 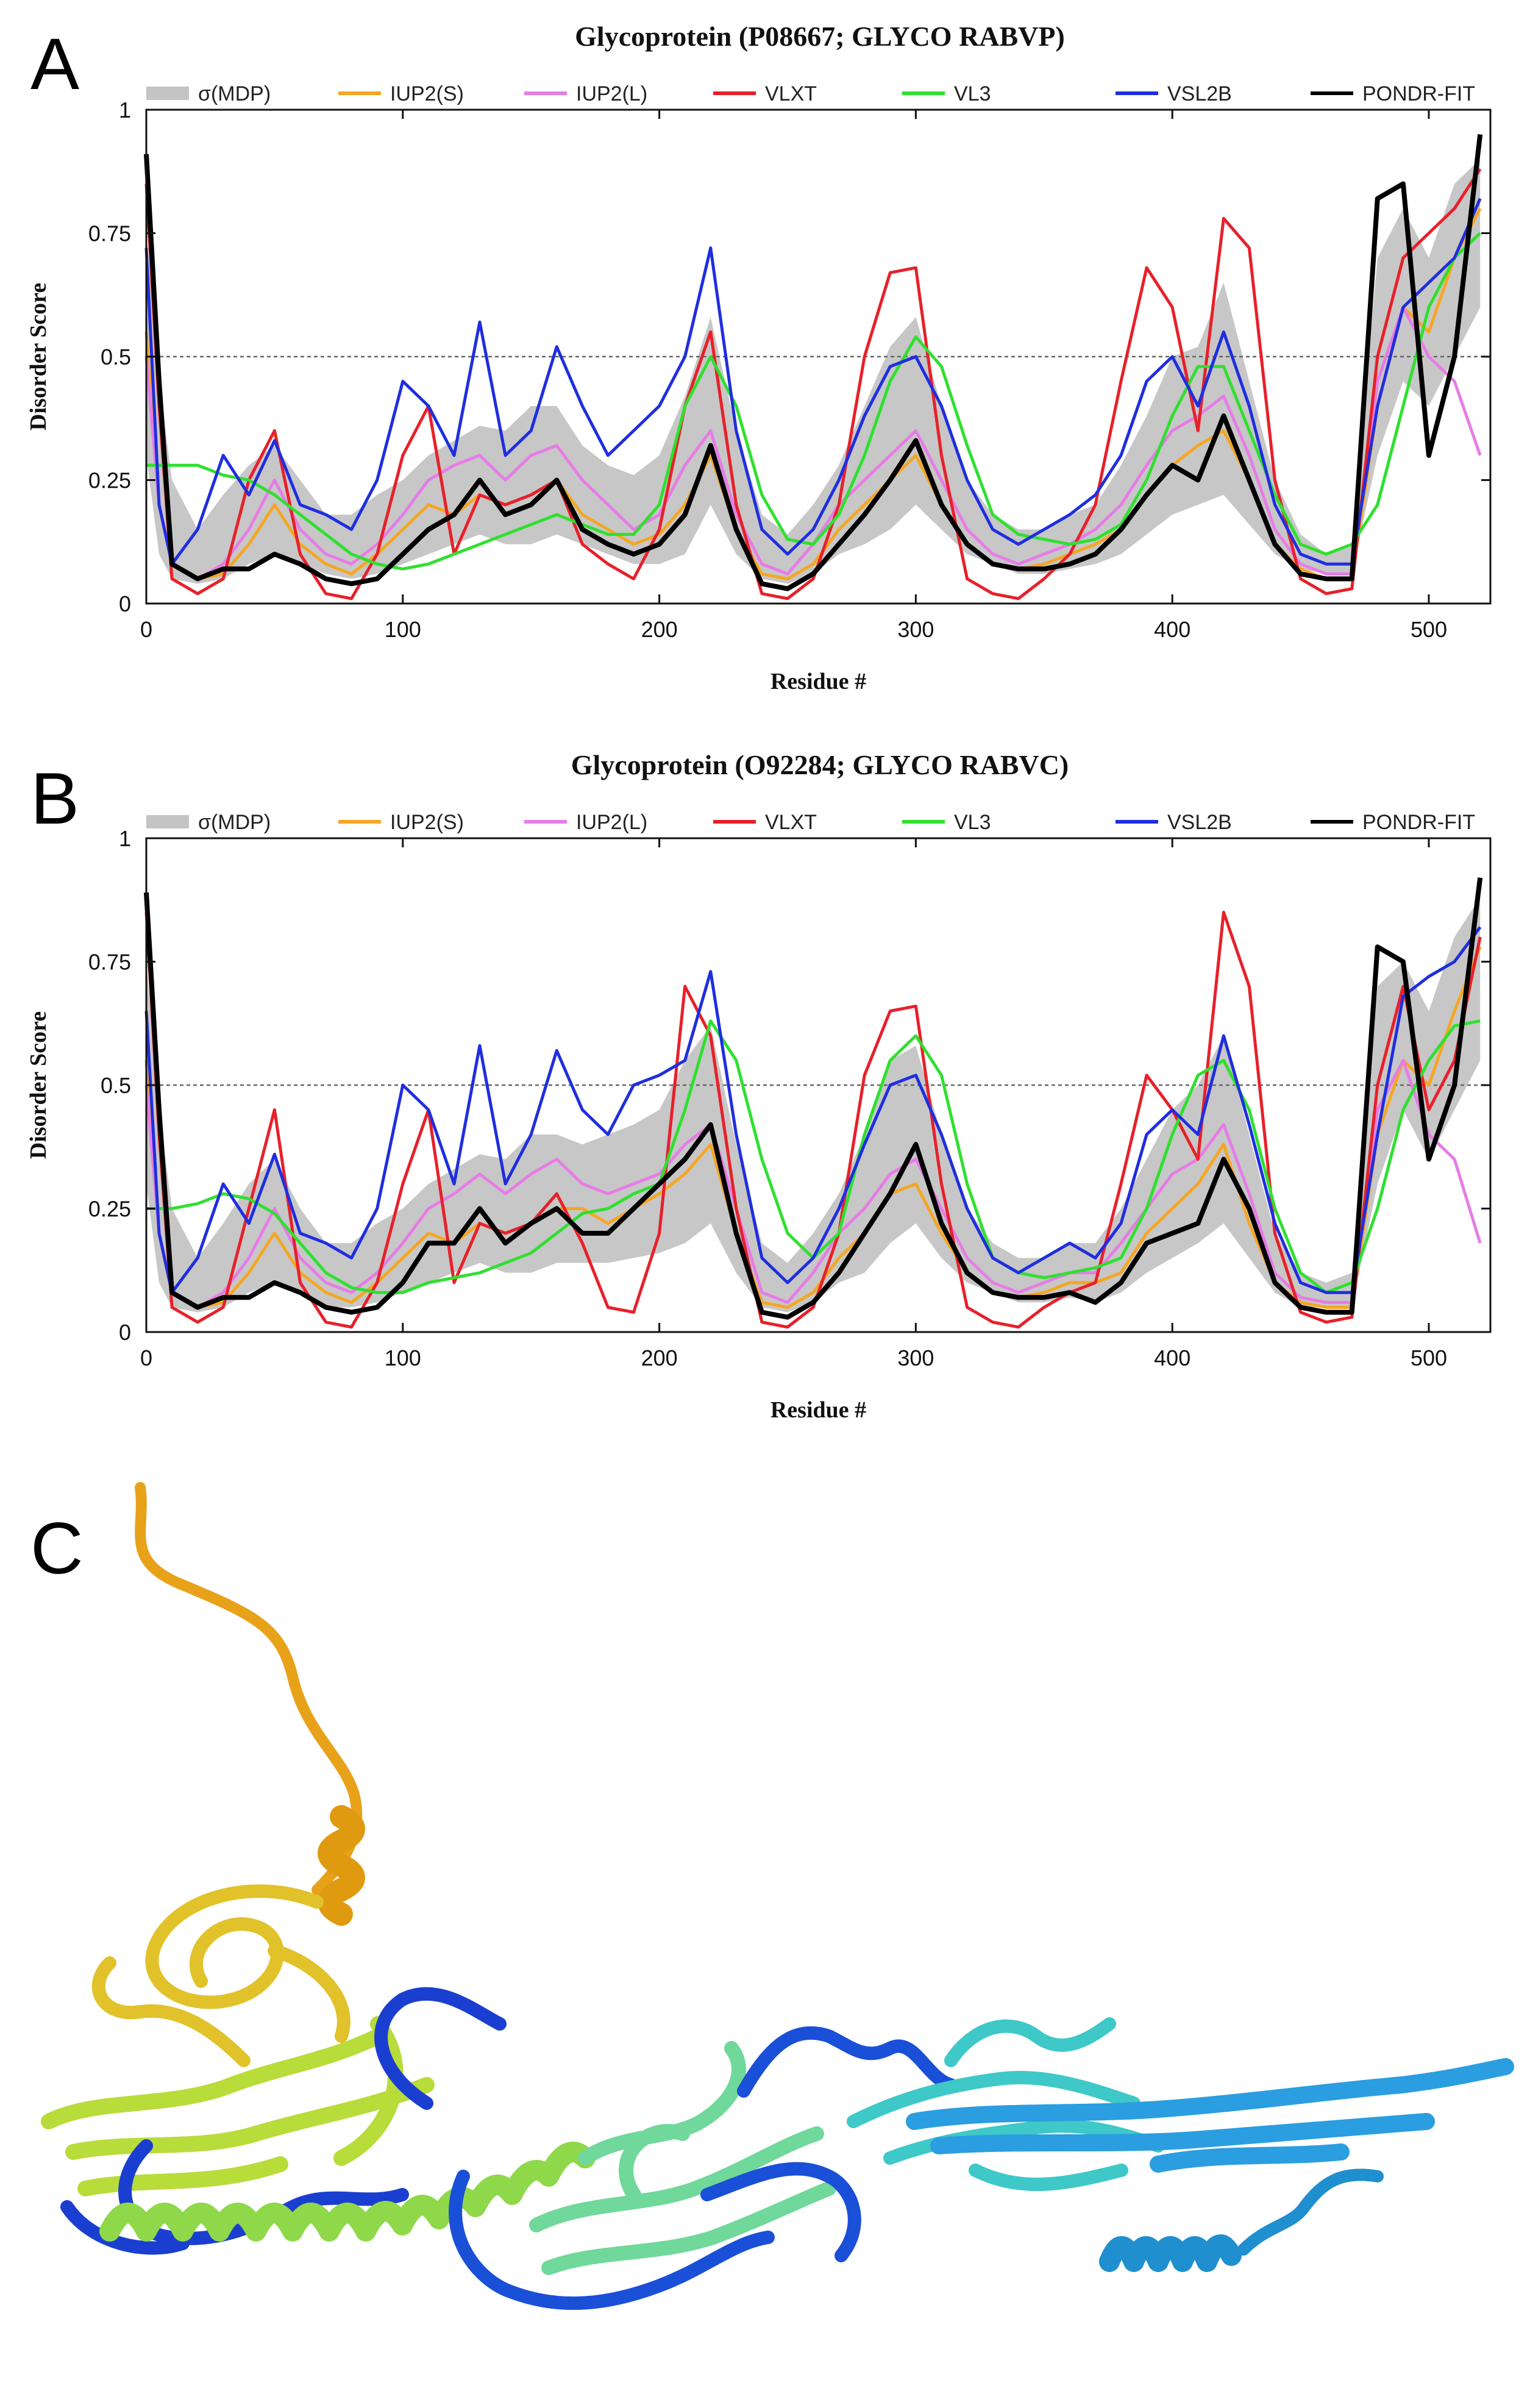 I want to click on ribbon-long-helix, so click(x=347, y=2192).